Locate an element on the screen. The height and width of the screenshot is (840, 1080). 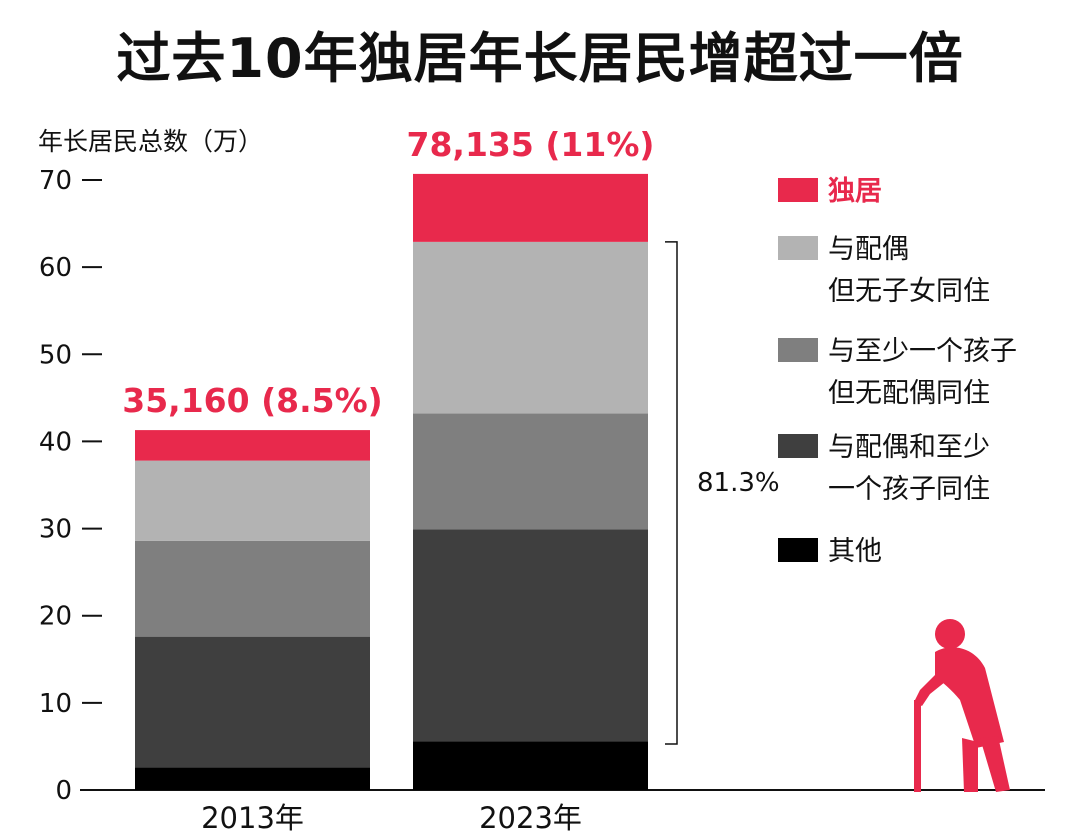
legend-label: 其他 is located at coordinates (855, 551).